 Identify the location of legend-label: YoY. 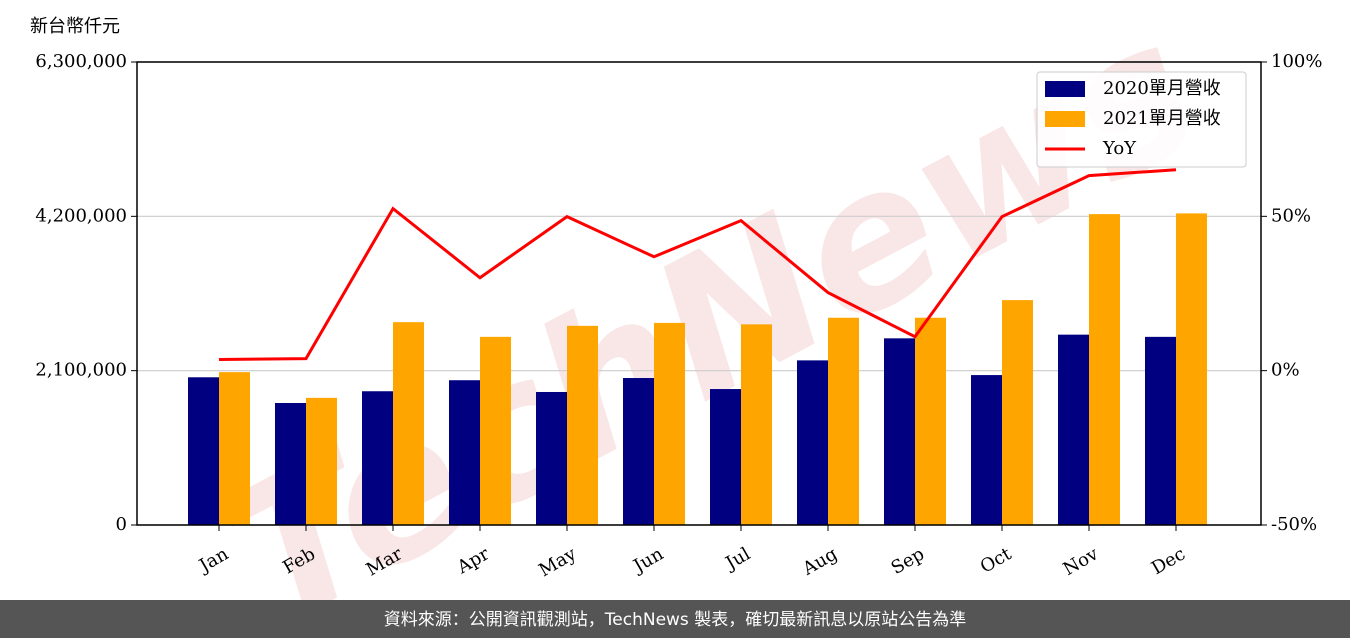
(1119, 148).